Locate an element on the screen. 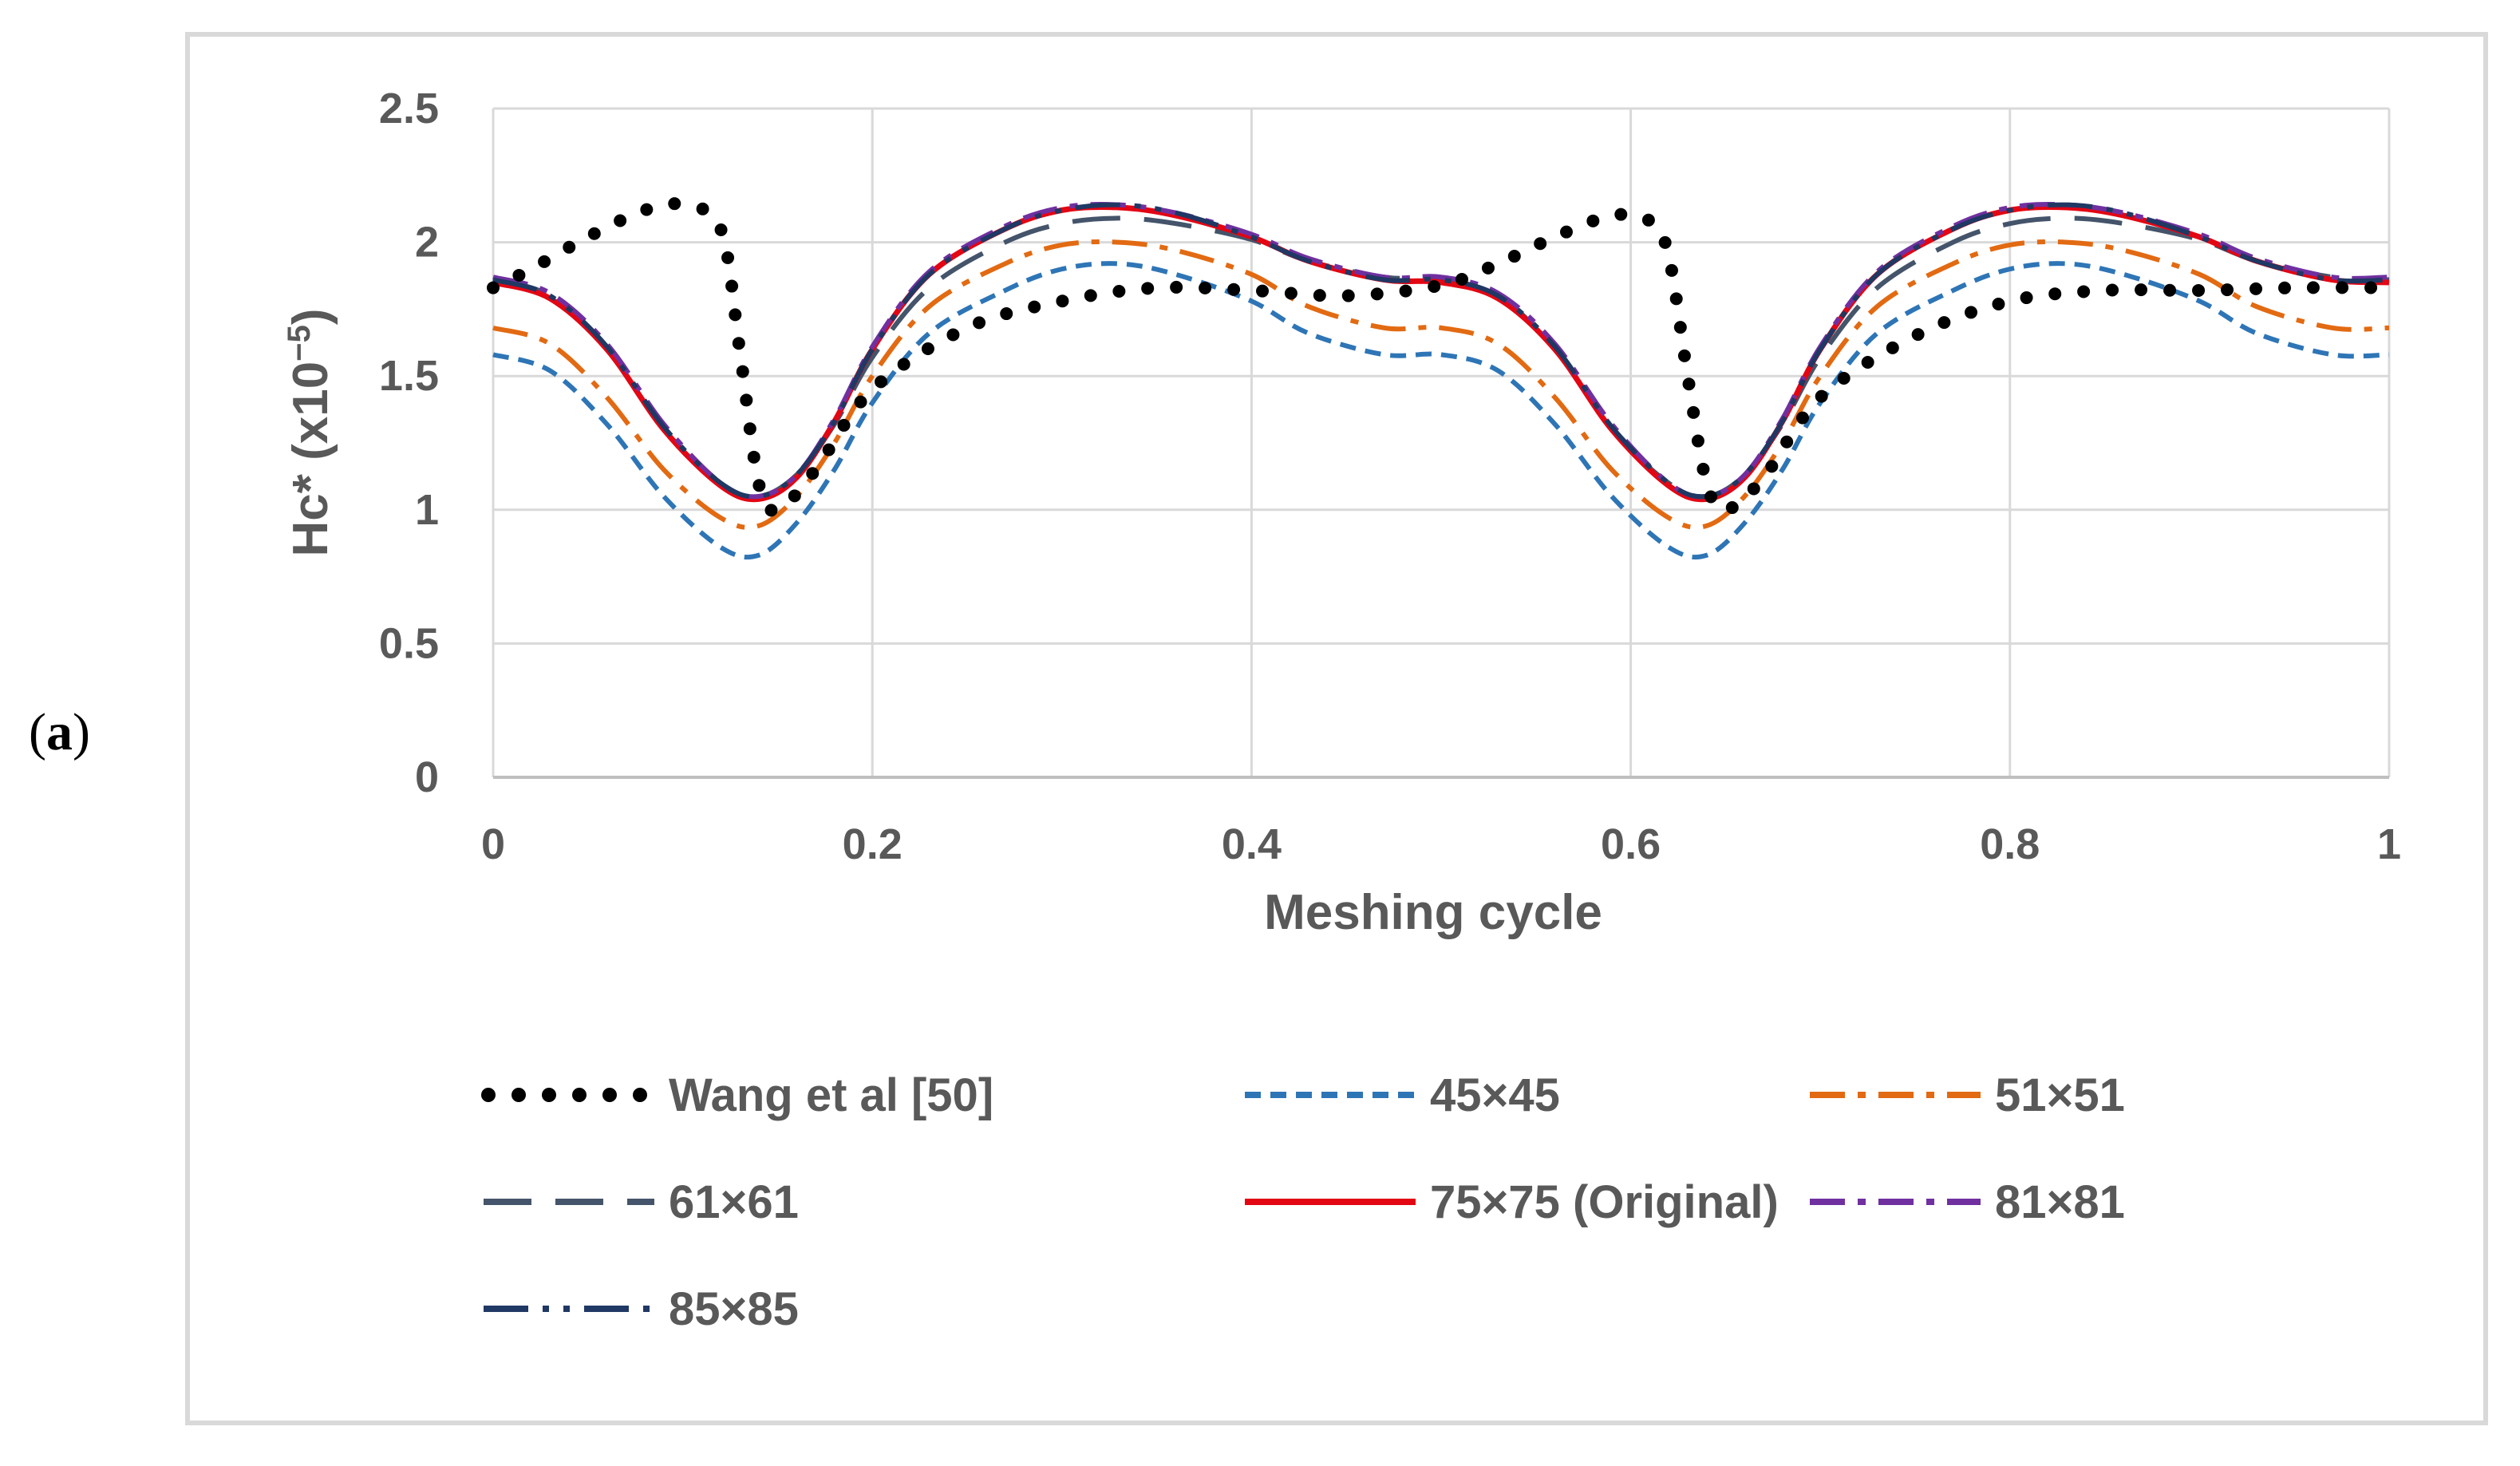 The height and width of the screenshot is (1466, 2520). panel-label-close: ) is located at coordinates (81, 732).